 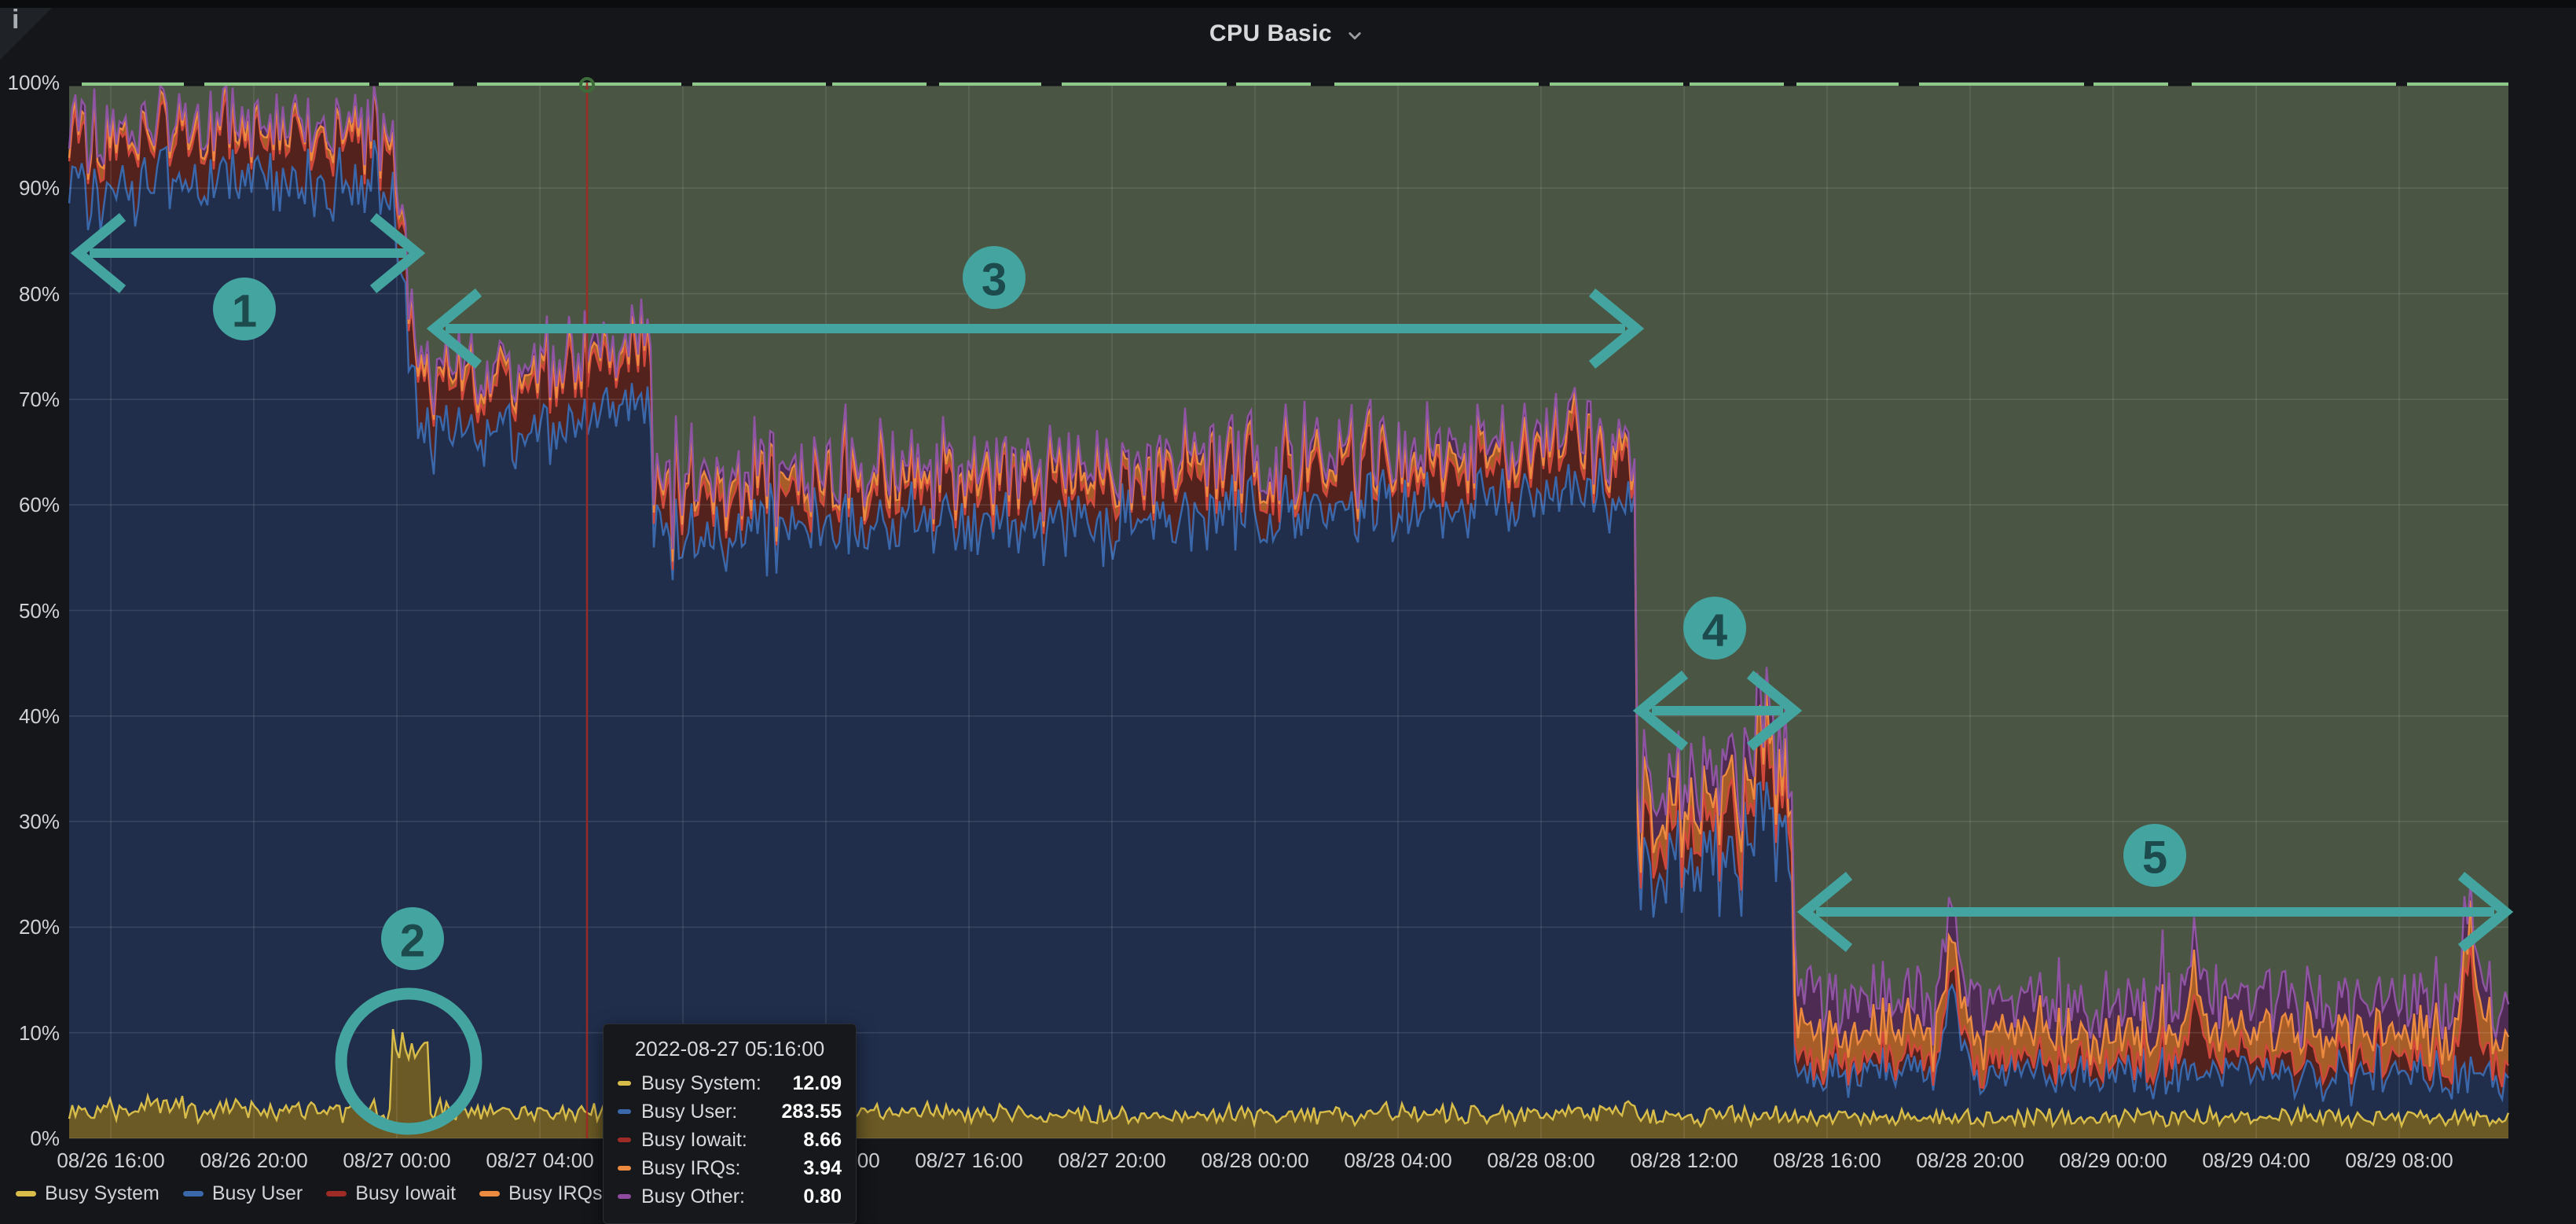 I want to click on legend-label: Busy User, so click(x=257, y=1193).